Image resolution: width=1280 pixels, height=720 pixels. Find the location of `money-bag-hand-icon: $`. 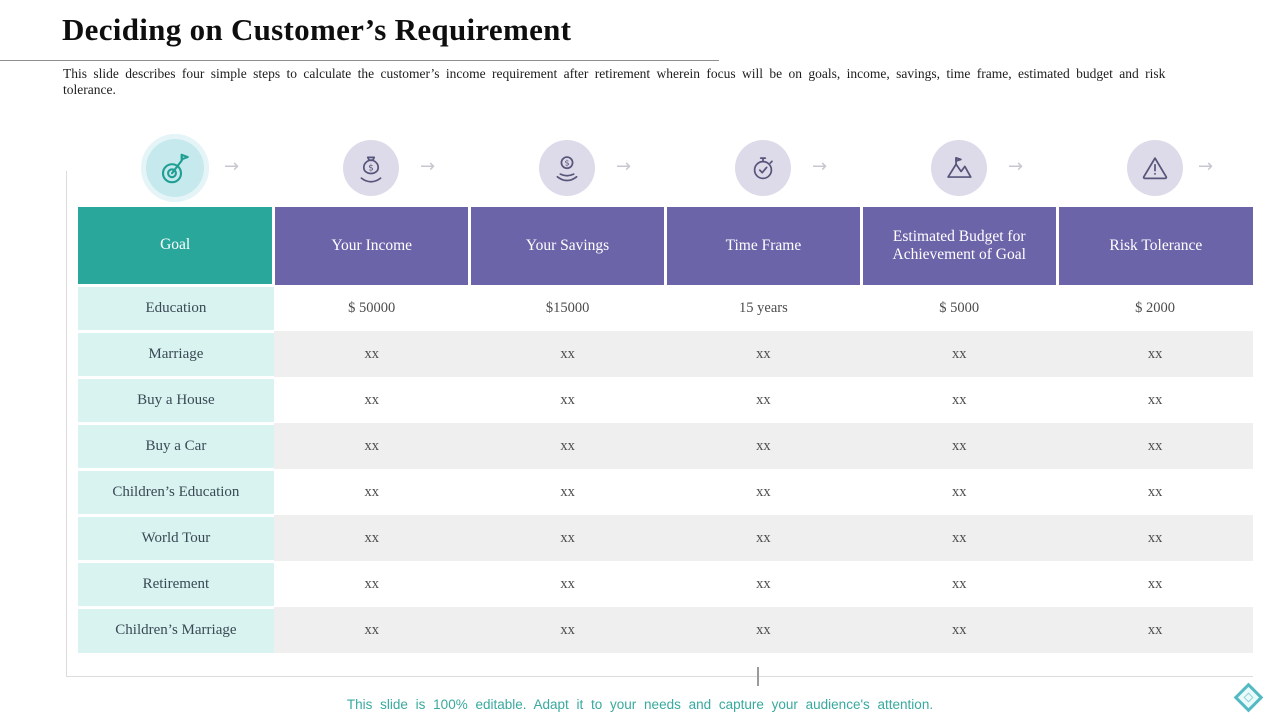

money-bag-hand-icon: $ is located at coordinates (371, 168).